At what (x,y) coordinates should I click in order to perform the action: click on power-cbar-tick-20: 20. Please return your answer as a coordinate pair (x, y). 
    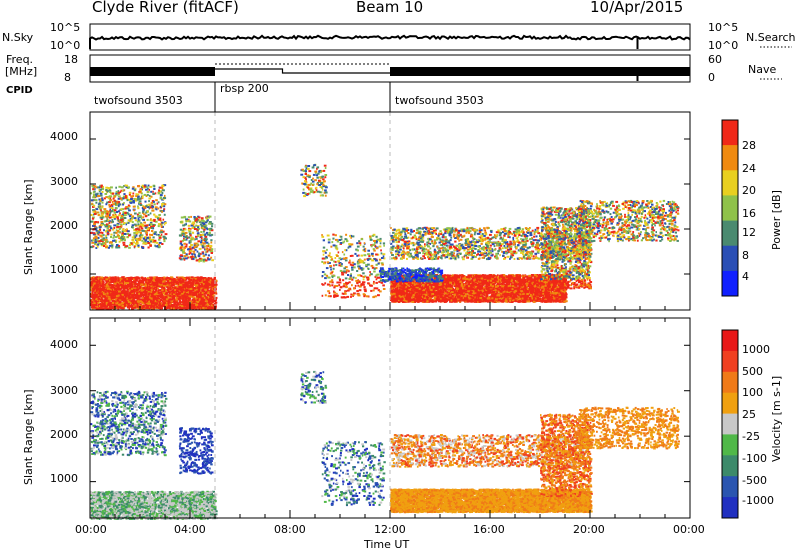
    Looking at the image, I should click on (749, 190).